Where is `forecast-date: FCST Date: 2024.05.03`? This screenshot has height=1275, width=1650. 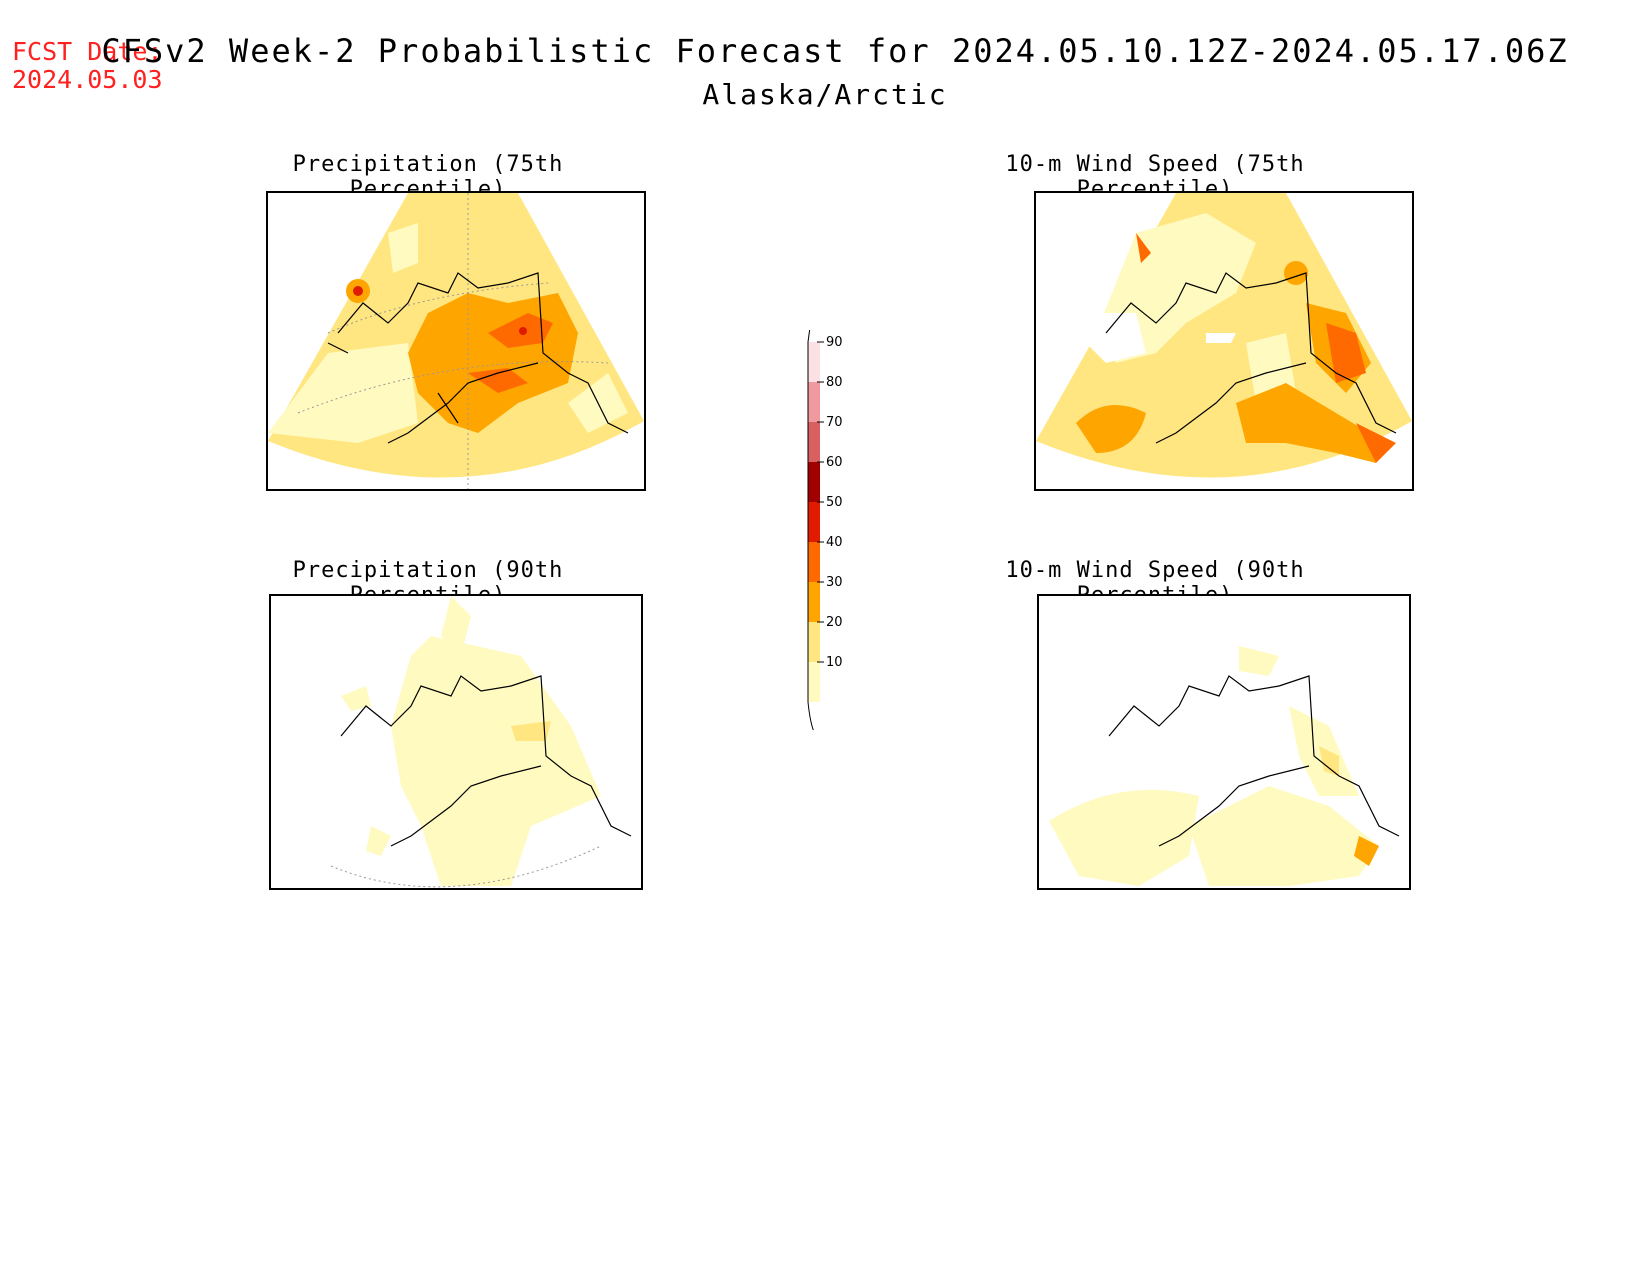
forecast-date: FCST Date: 2024.05.03 is located at coordinates (87, 66).